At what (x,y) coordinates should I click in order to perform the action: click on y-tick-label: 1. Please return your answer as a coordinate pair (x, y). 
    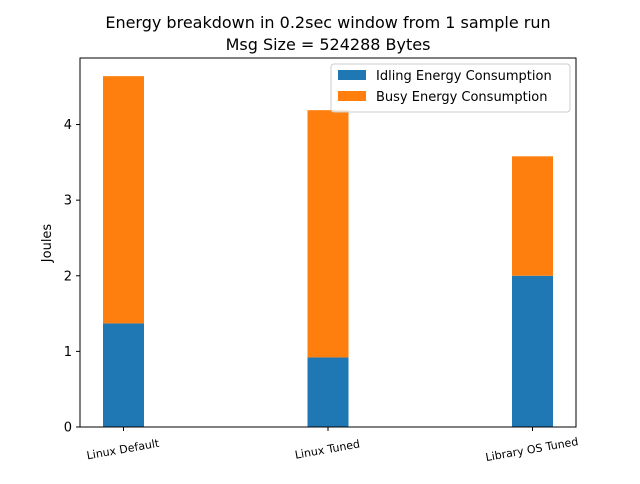
    Looking at the image, I should click on (68, 352).